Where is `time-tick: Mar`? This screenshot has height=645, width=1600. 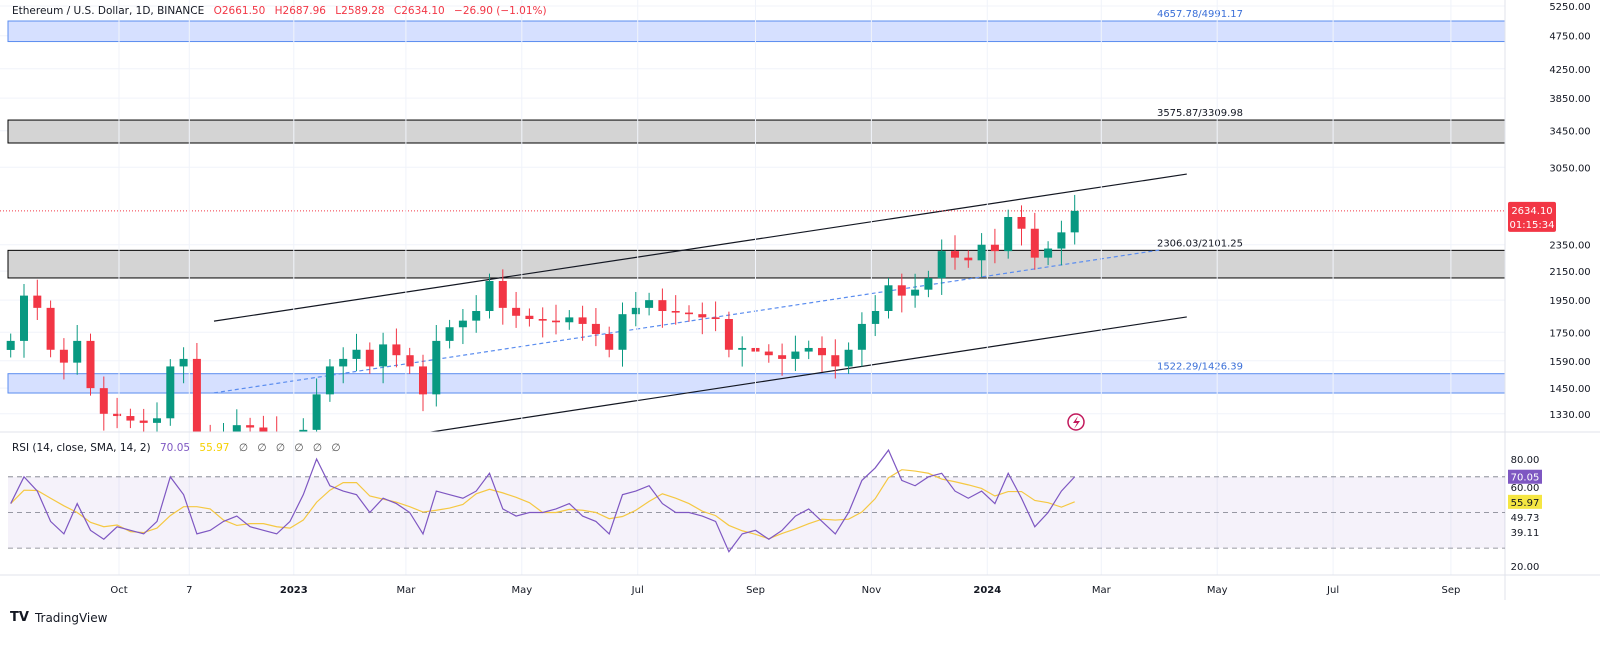
time-tick: Mar is located at coordinates (1102, 590).